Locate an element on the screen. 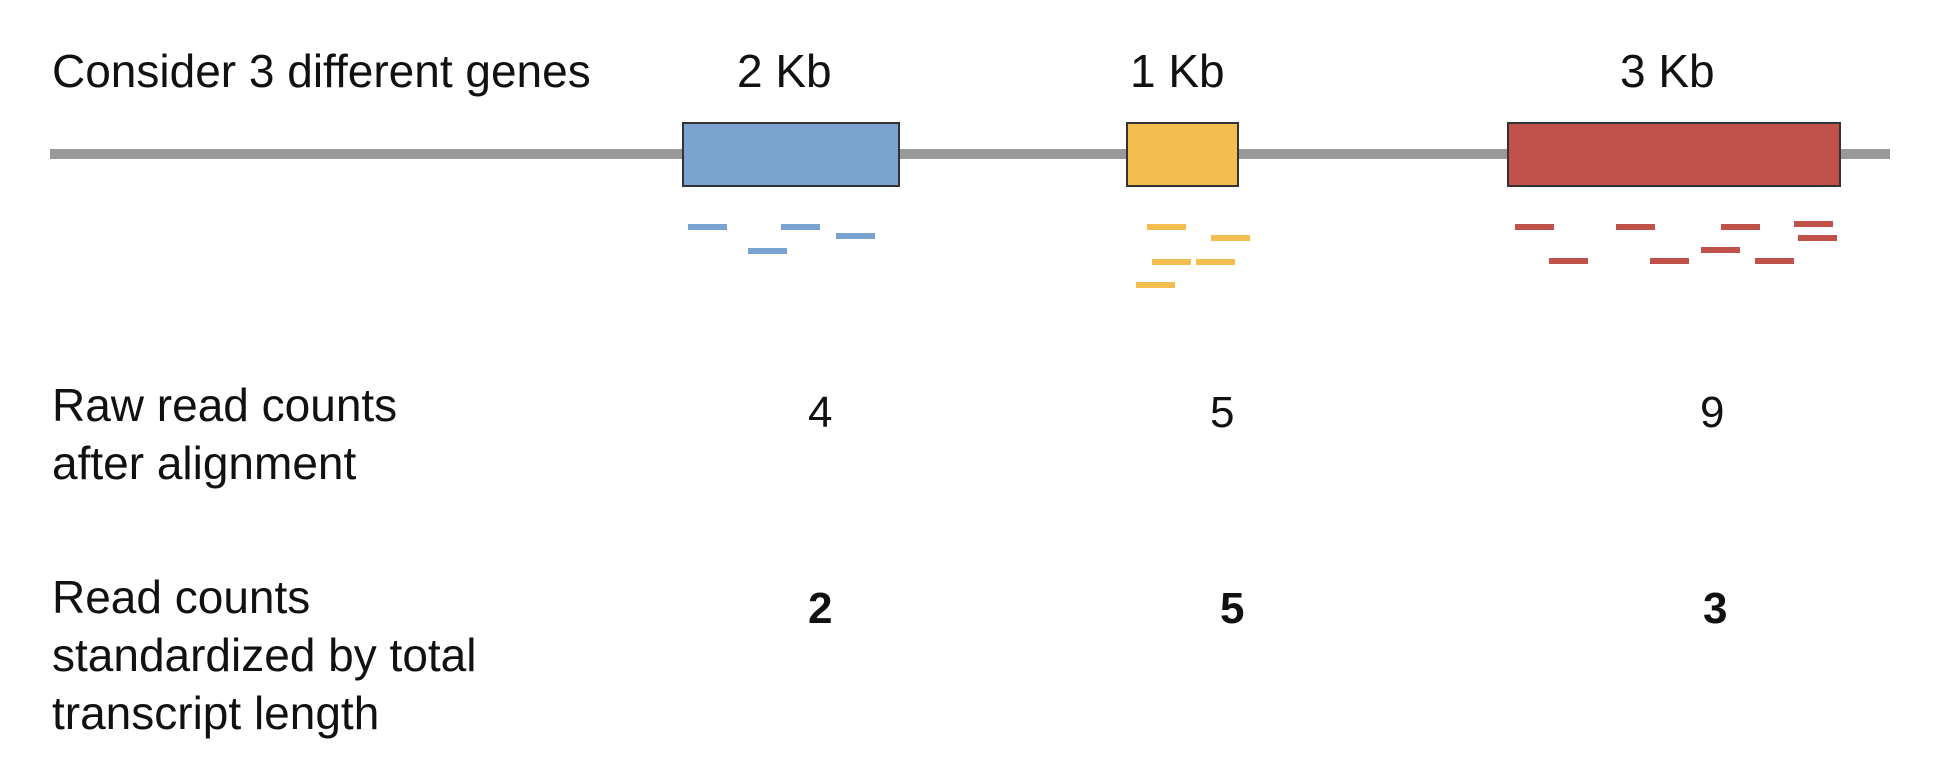 This screenshot has height=782, width=1958. raw-label-line-1: Raw read counts is located at coordinates (225, 405).